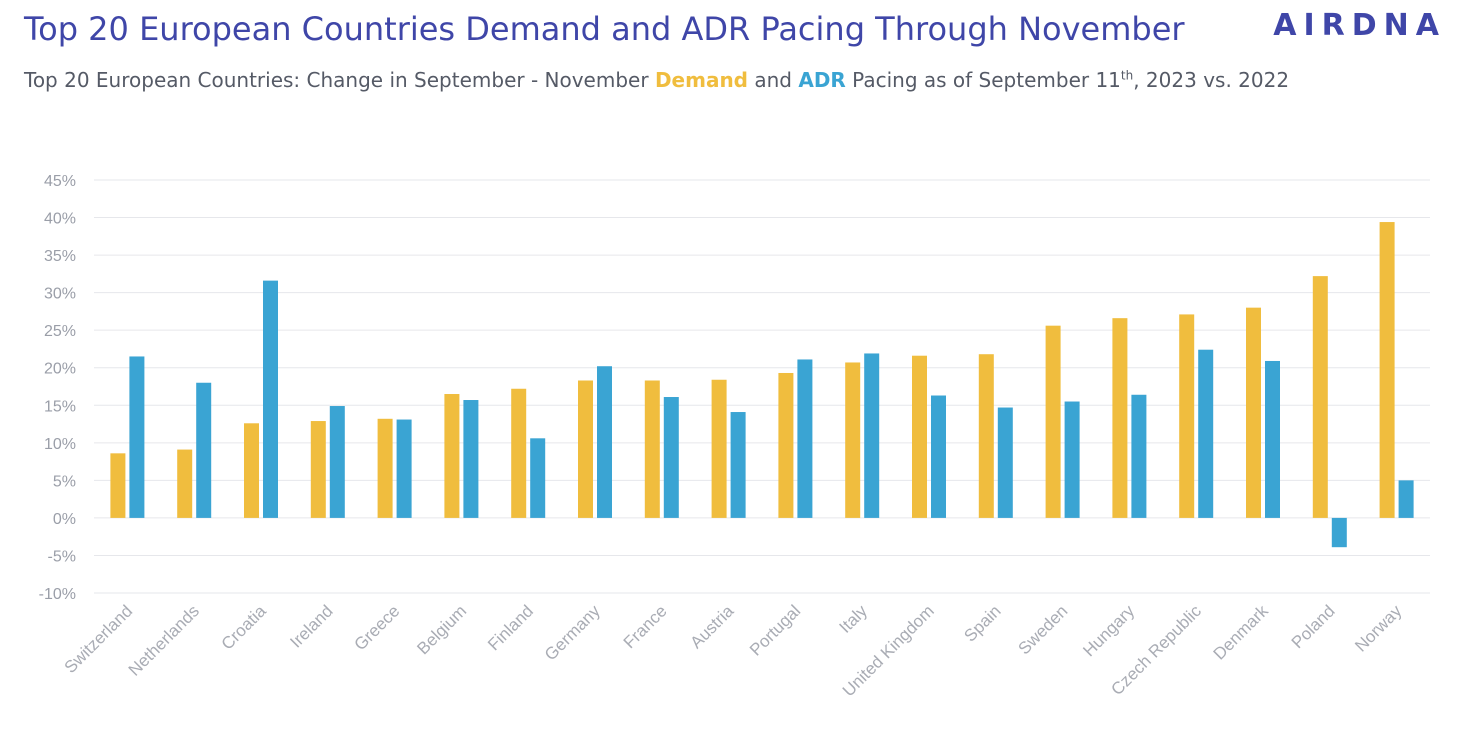  What do you see at coordinates (244, 627) in the screenshot?
I see `x-category-label: Croatia` at bounding box center [244, 627].